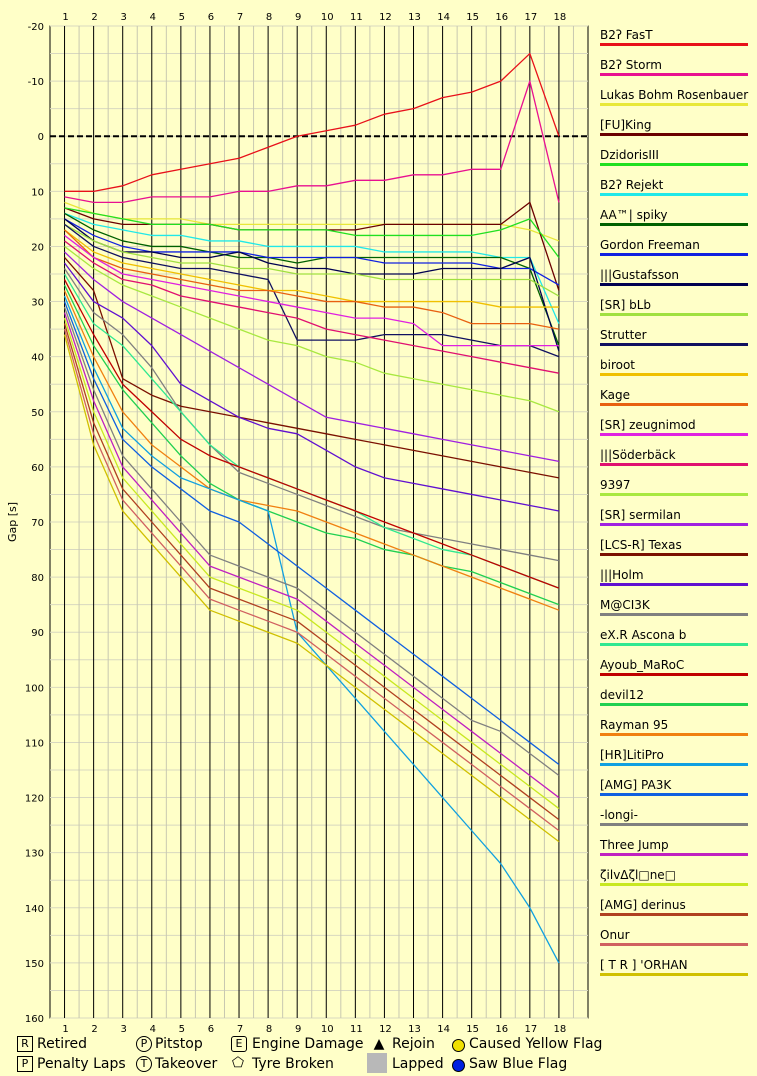 The width and height of the screenshot is (757, 1076). I want to click on x-tick-label-bottom: 13, so click(414, 1029).